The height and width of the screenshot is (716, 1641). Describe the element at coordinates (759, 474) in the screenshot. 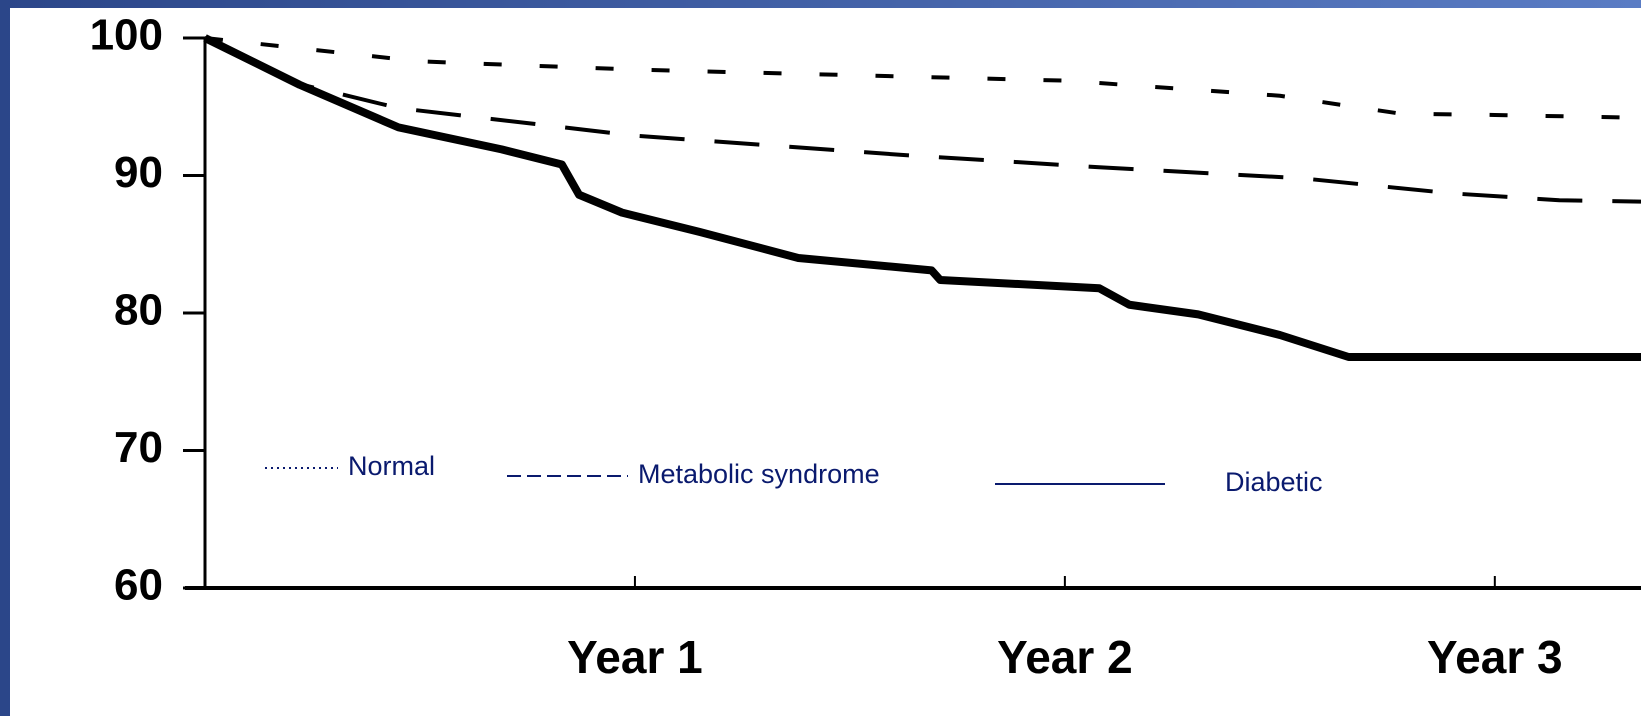

I see `legend-label: Metabolic syndrome` at that location.